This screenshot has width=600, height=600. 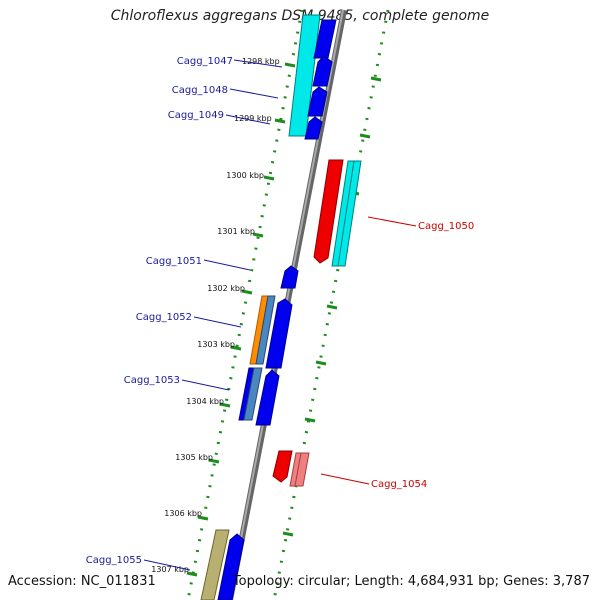 I want to click on gene-label-cagg-1051: Cagg_1051, so click(x=174, y=261).